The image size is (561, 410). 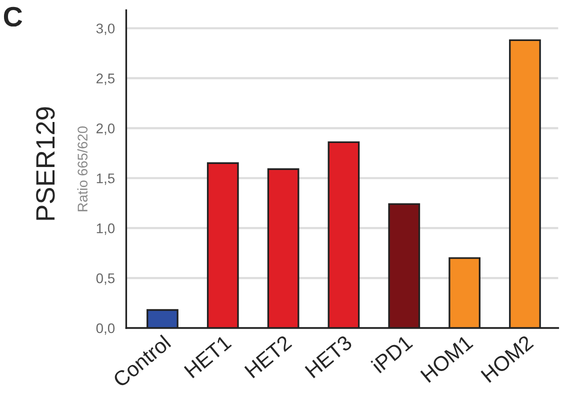 I want to click on y-tick-label: 3,0, so click(x=105, y=30).